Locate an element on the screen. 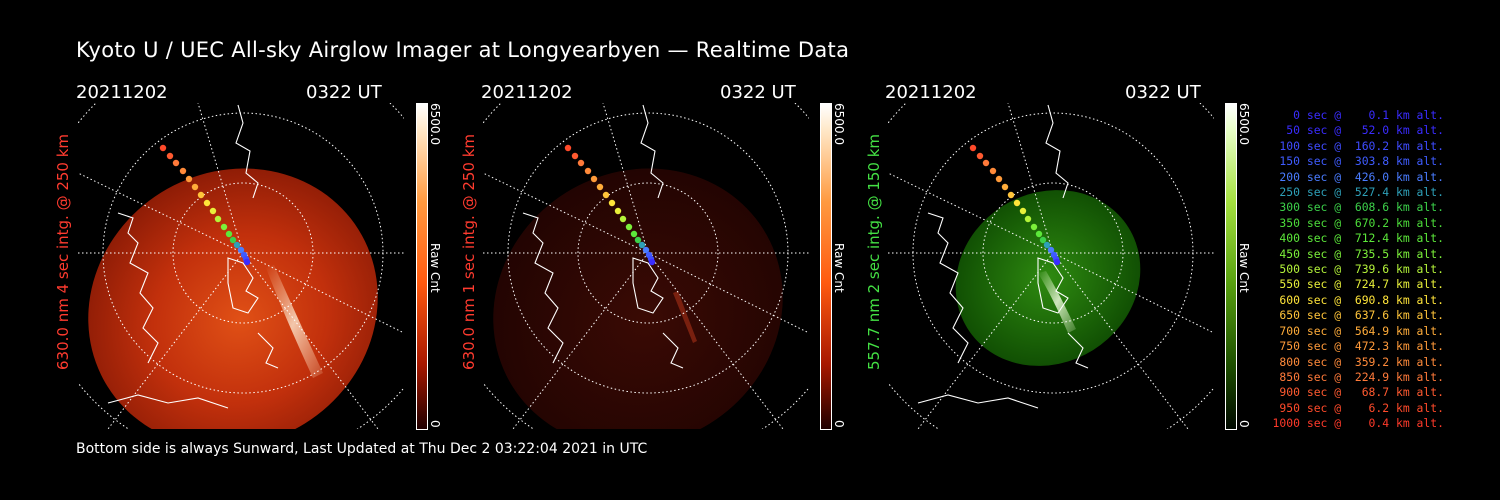 The width and height of the screenshot is (1500, 500). panel3-image is located at coordinates (1051, 266).